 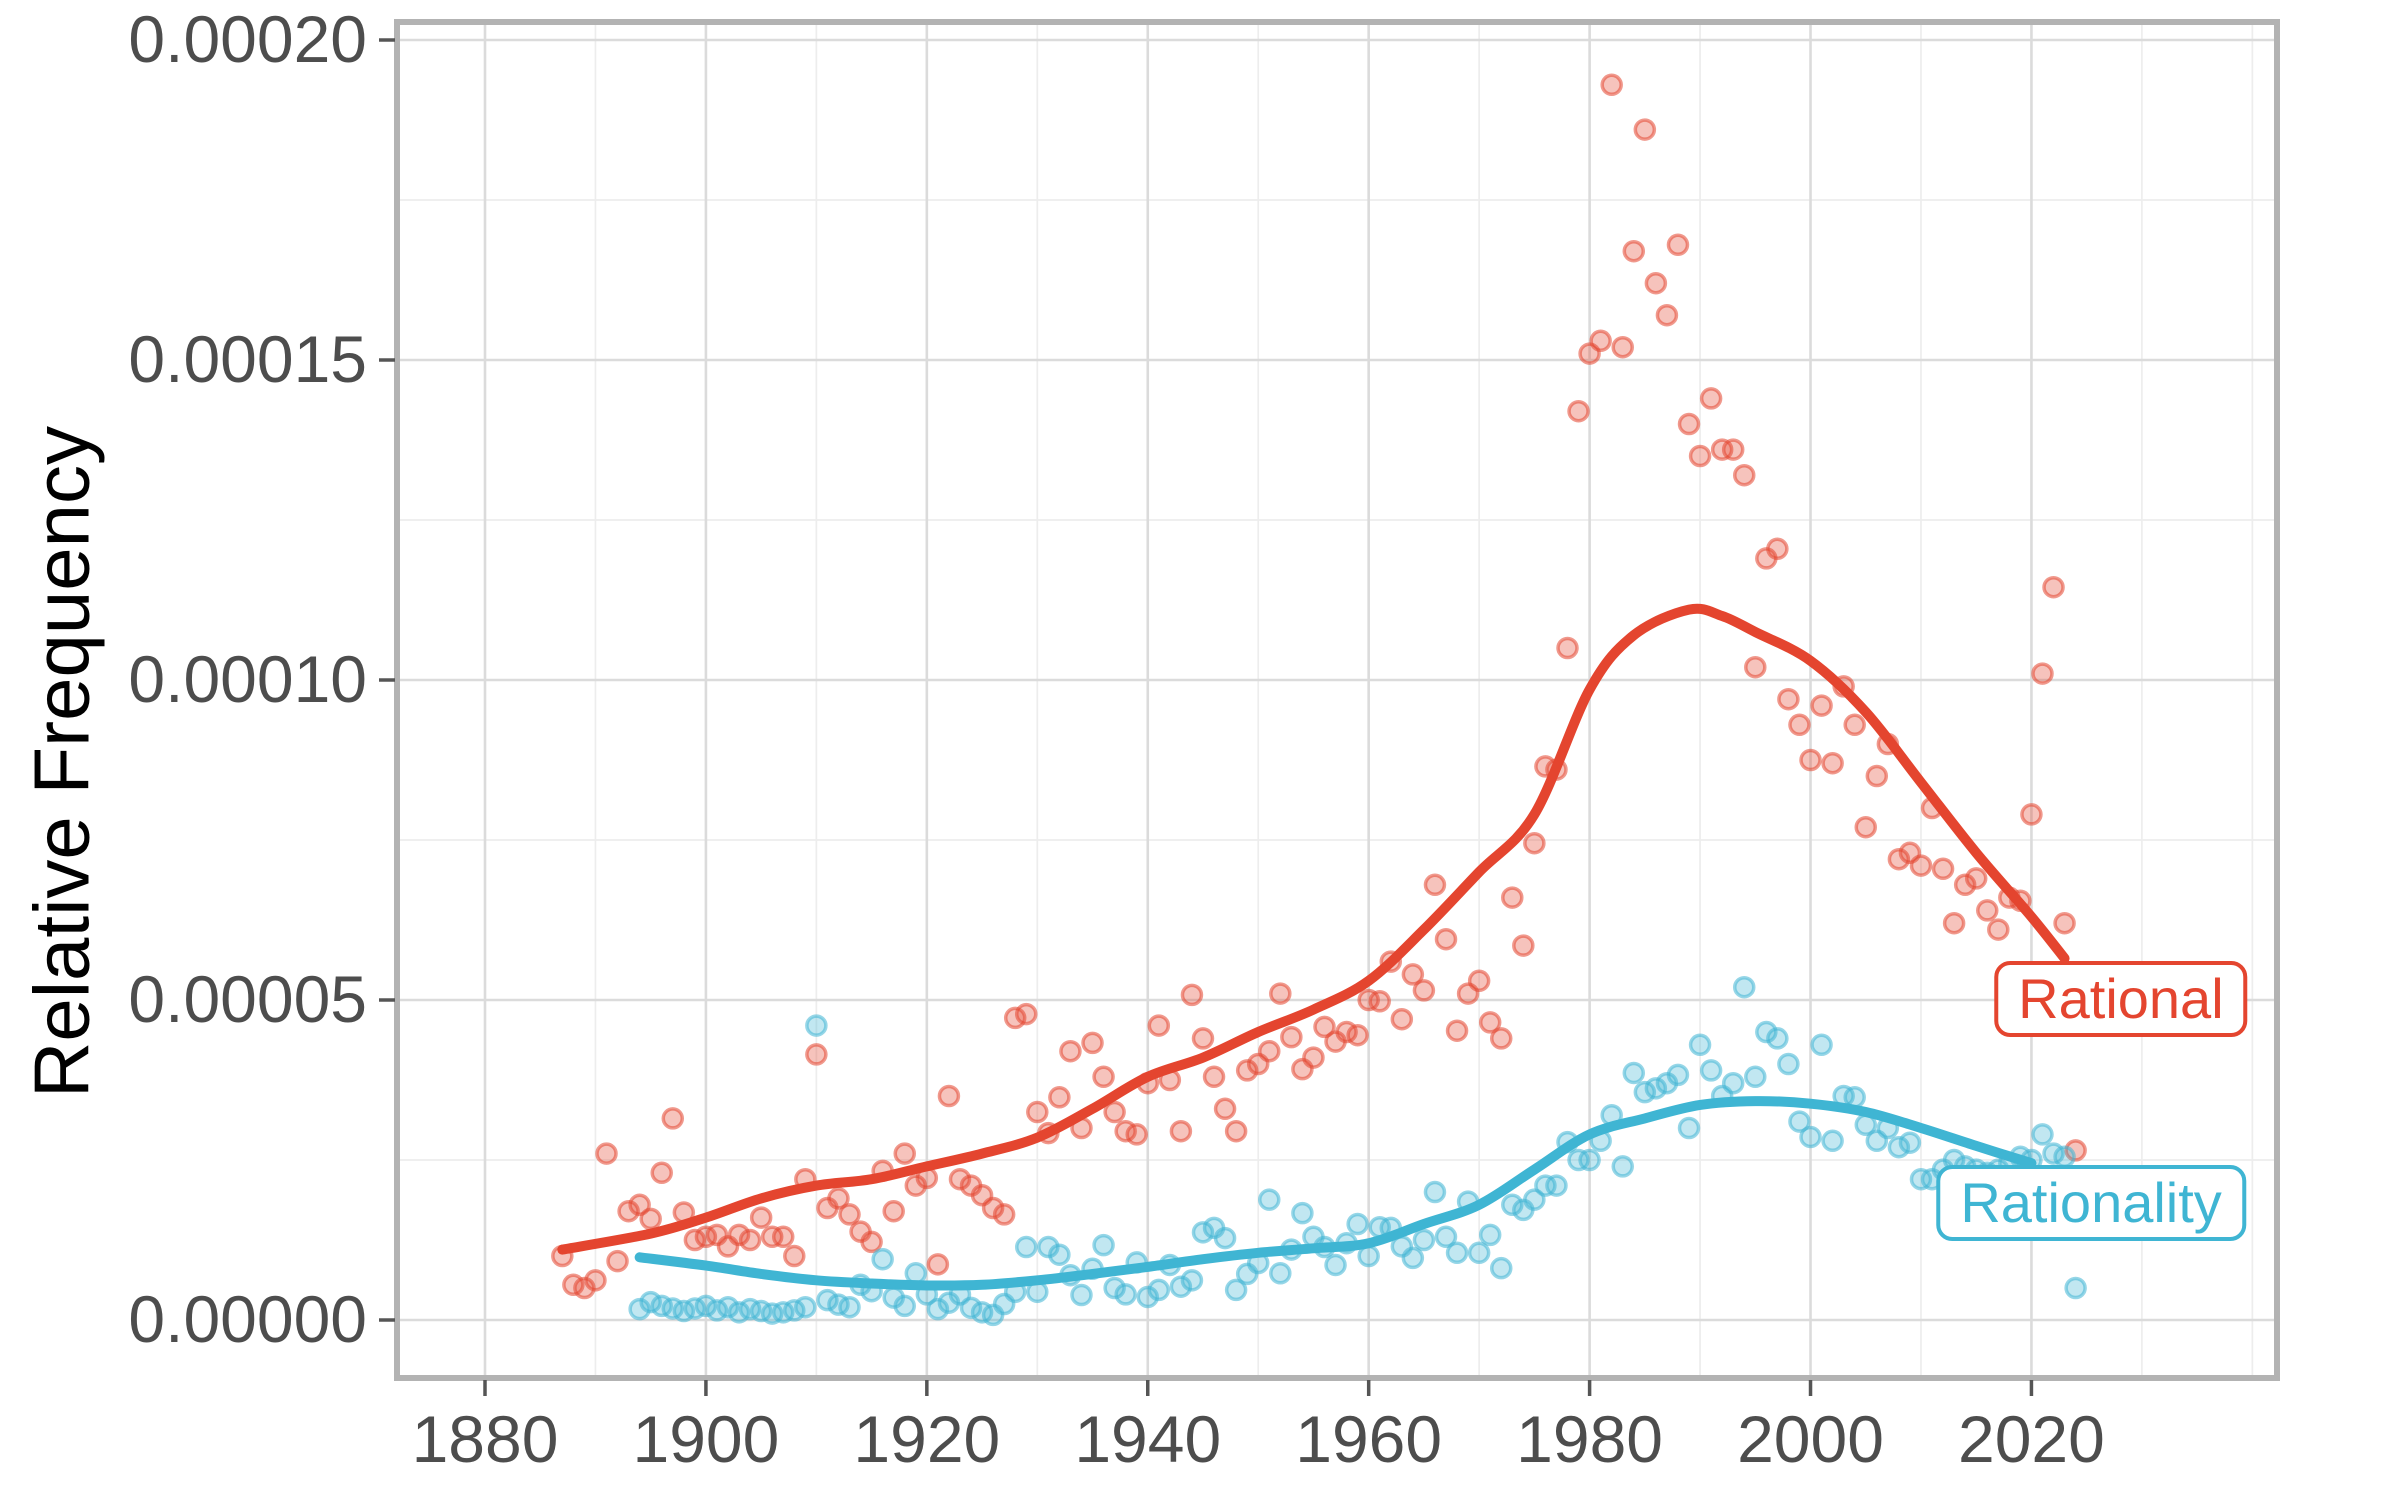 What do you see at coordinates (1335, 1193) in the screenshot?
I see `smooth-line-rationality` at bounding box center [1335, 1193].